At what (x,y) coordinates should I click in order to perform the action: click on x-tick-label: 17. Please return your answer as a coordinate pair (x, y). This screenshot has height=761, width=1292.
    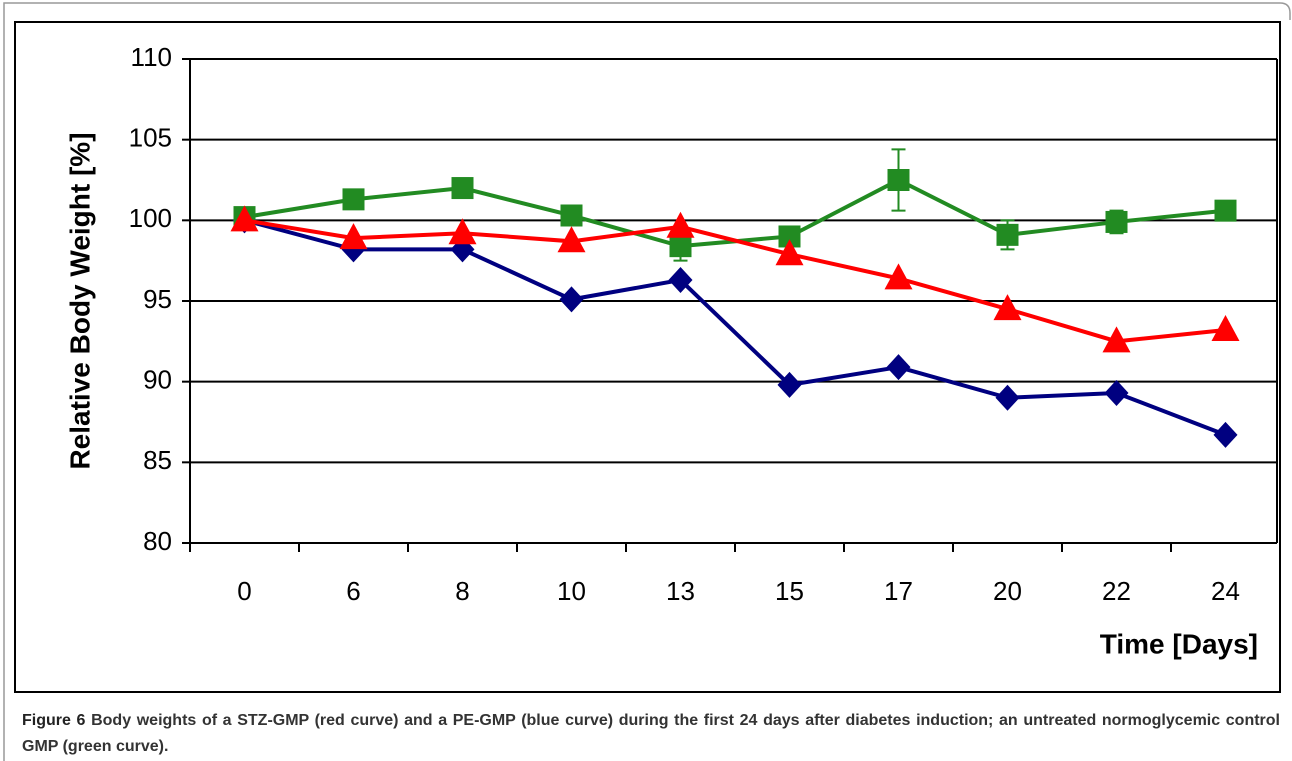
    Looking at the image, I should click on (898, 591).